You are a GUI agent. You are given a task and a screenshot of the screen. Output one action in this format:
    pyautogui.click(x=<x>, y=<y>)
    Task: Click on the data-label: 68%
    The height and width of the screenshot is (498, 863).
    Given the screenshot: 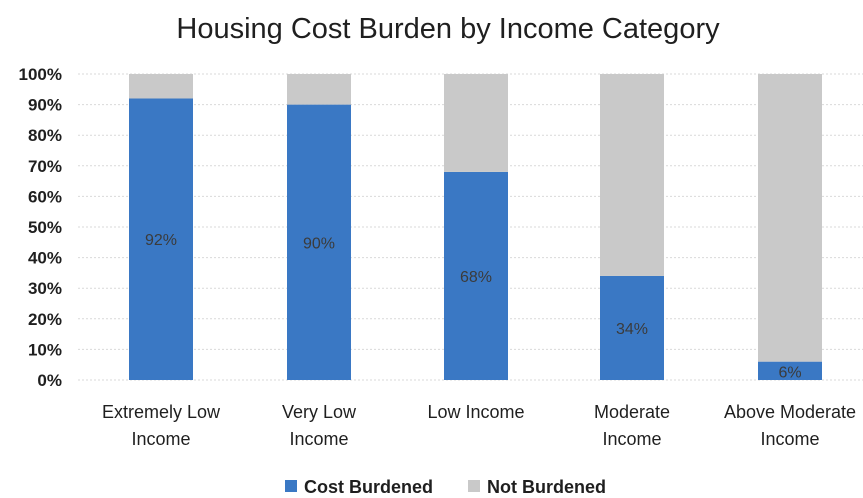 What is the action you would take?
    pyautogui.click(x=476, y=277)
    